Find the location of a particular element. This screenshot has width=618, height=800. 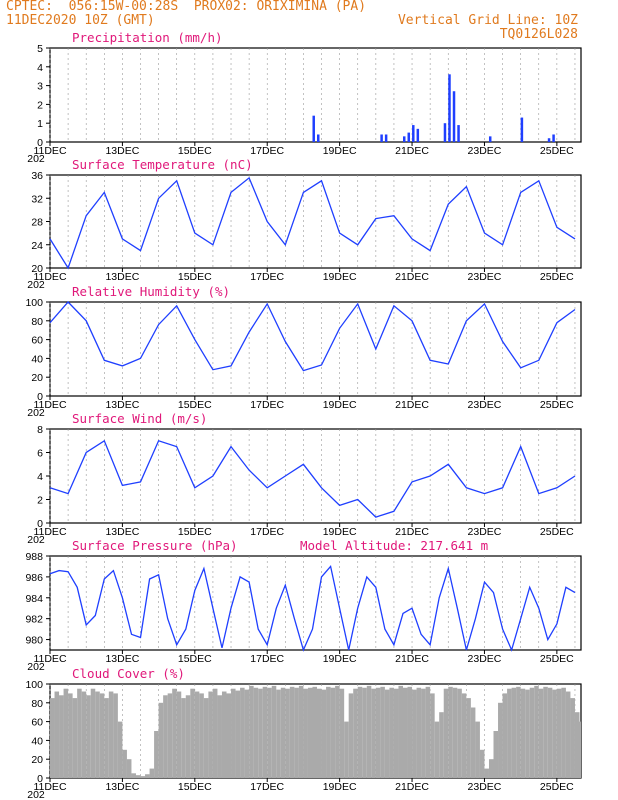

y-tick-label: 984 is located at coordinates (34, 599).